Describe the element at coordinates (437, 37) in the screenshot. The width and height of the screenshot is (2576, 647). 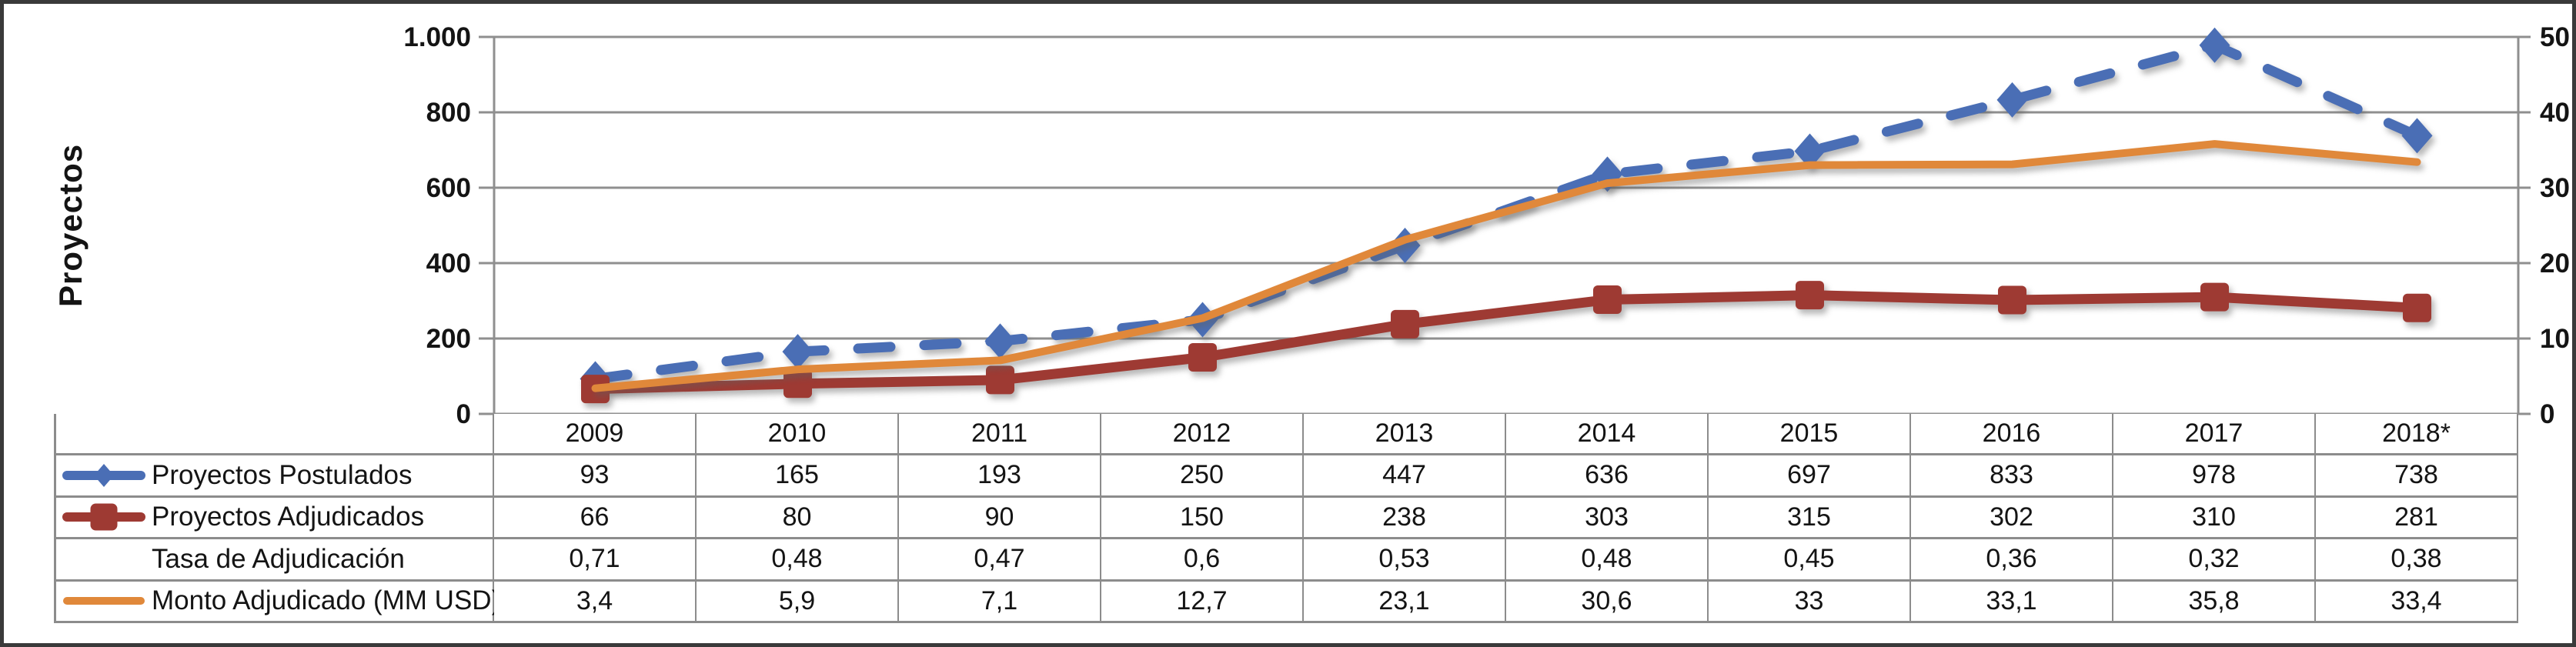
I see `left-axis-tick-label: 1.000` at that location.